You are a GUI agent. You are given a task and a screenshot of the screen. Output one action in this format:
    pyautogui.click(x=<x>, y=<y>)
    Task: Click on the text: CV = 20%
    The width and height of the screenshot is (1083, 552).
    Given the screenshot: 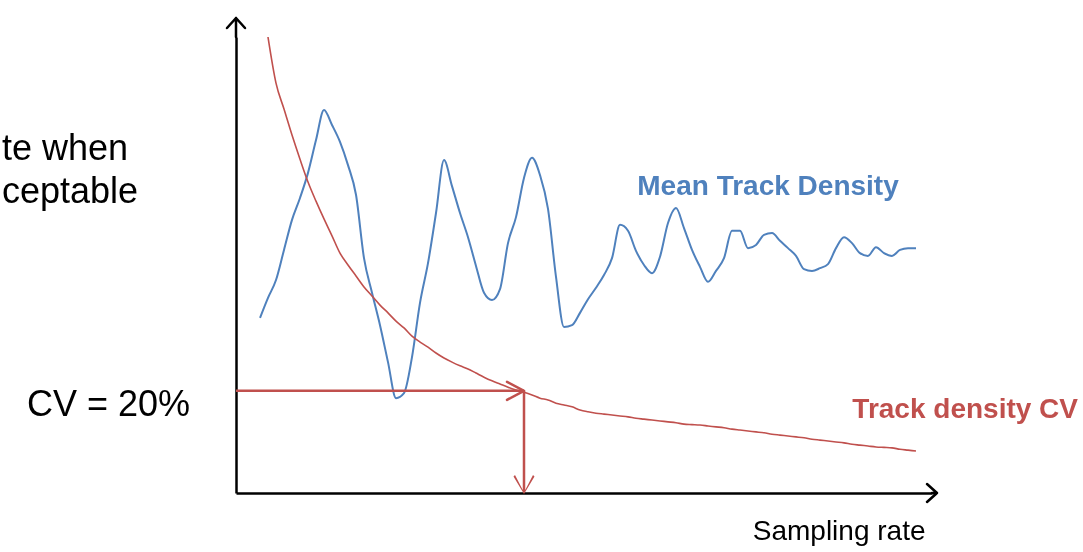 What is the action you would take?
    pyautogui.click(x=108, y=403)
    